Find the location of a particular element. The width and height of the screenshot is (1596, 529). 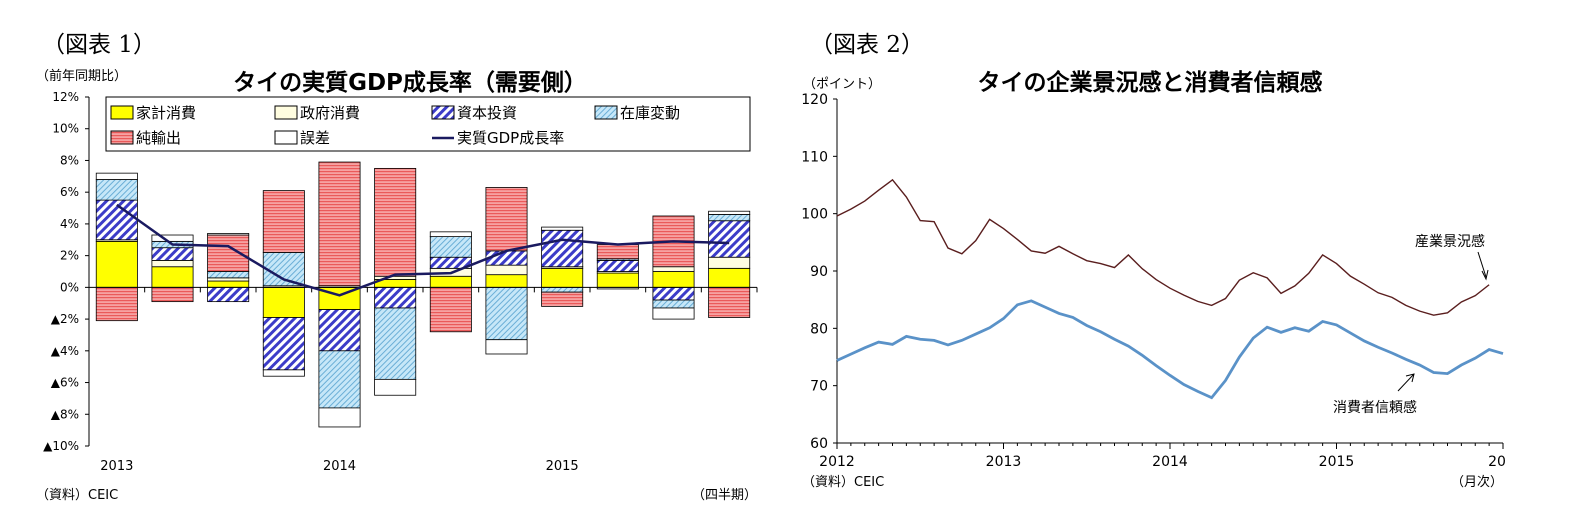

x-tick-label-2: 2014 is located at coordinates (1170, 462).